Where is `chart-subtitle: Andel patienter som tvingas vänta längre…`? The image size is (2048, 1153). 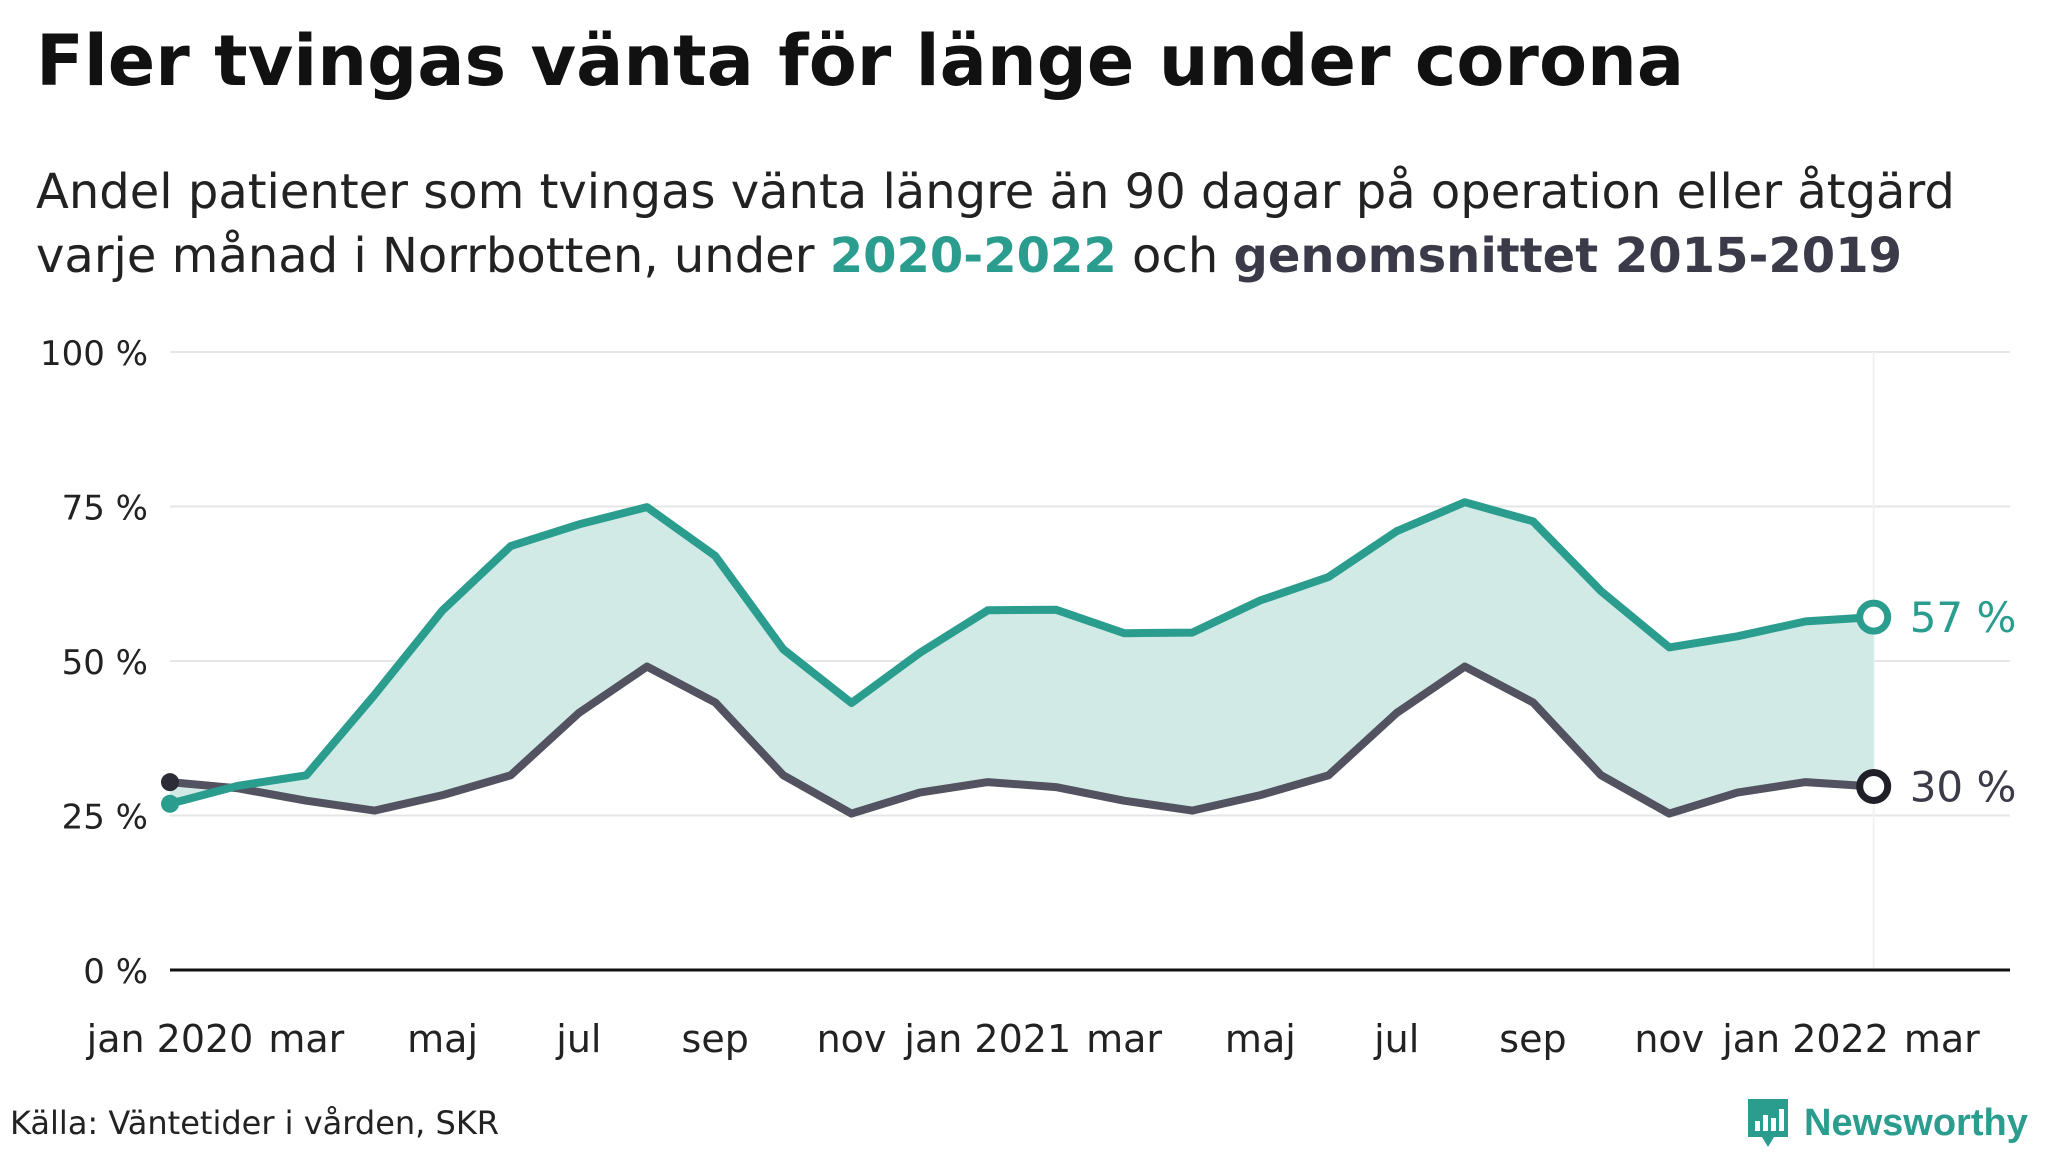 chart-subtitle: Andel patienter som tvingas vänta längre… is located at coordinates (1036, 224).